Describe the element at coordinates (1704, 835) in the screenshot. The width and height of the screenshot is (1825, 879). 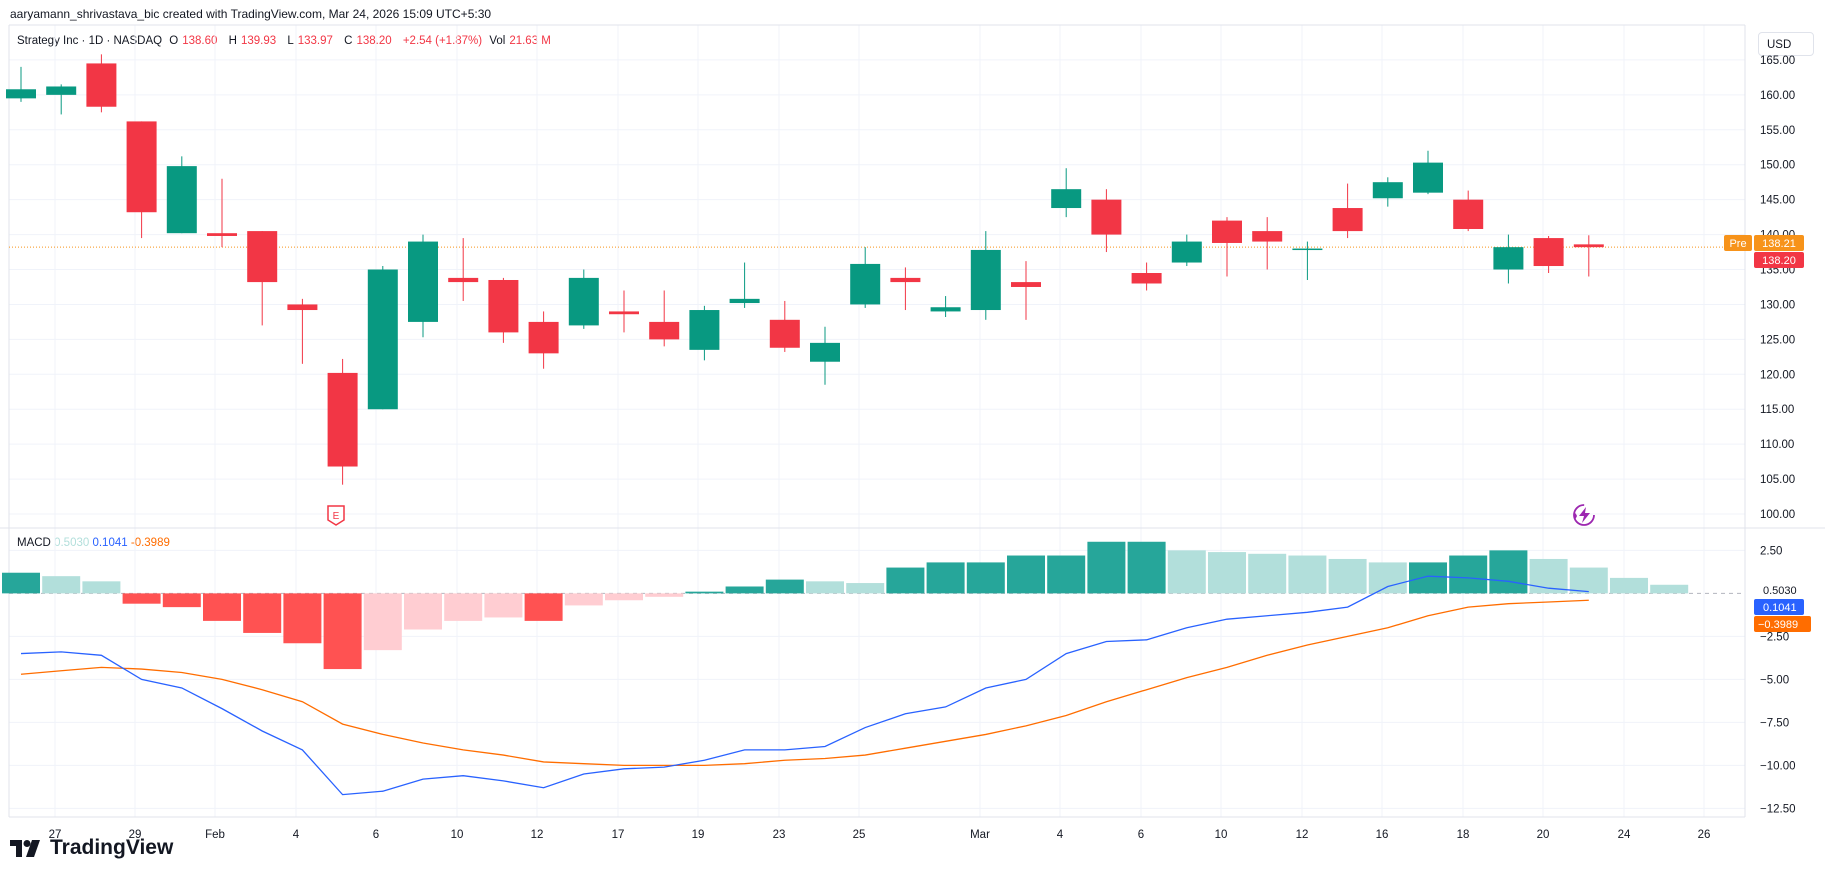
I see `time-tick-label: 26` at that location.